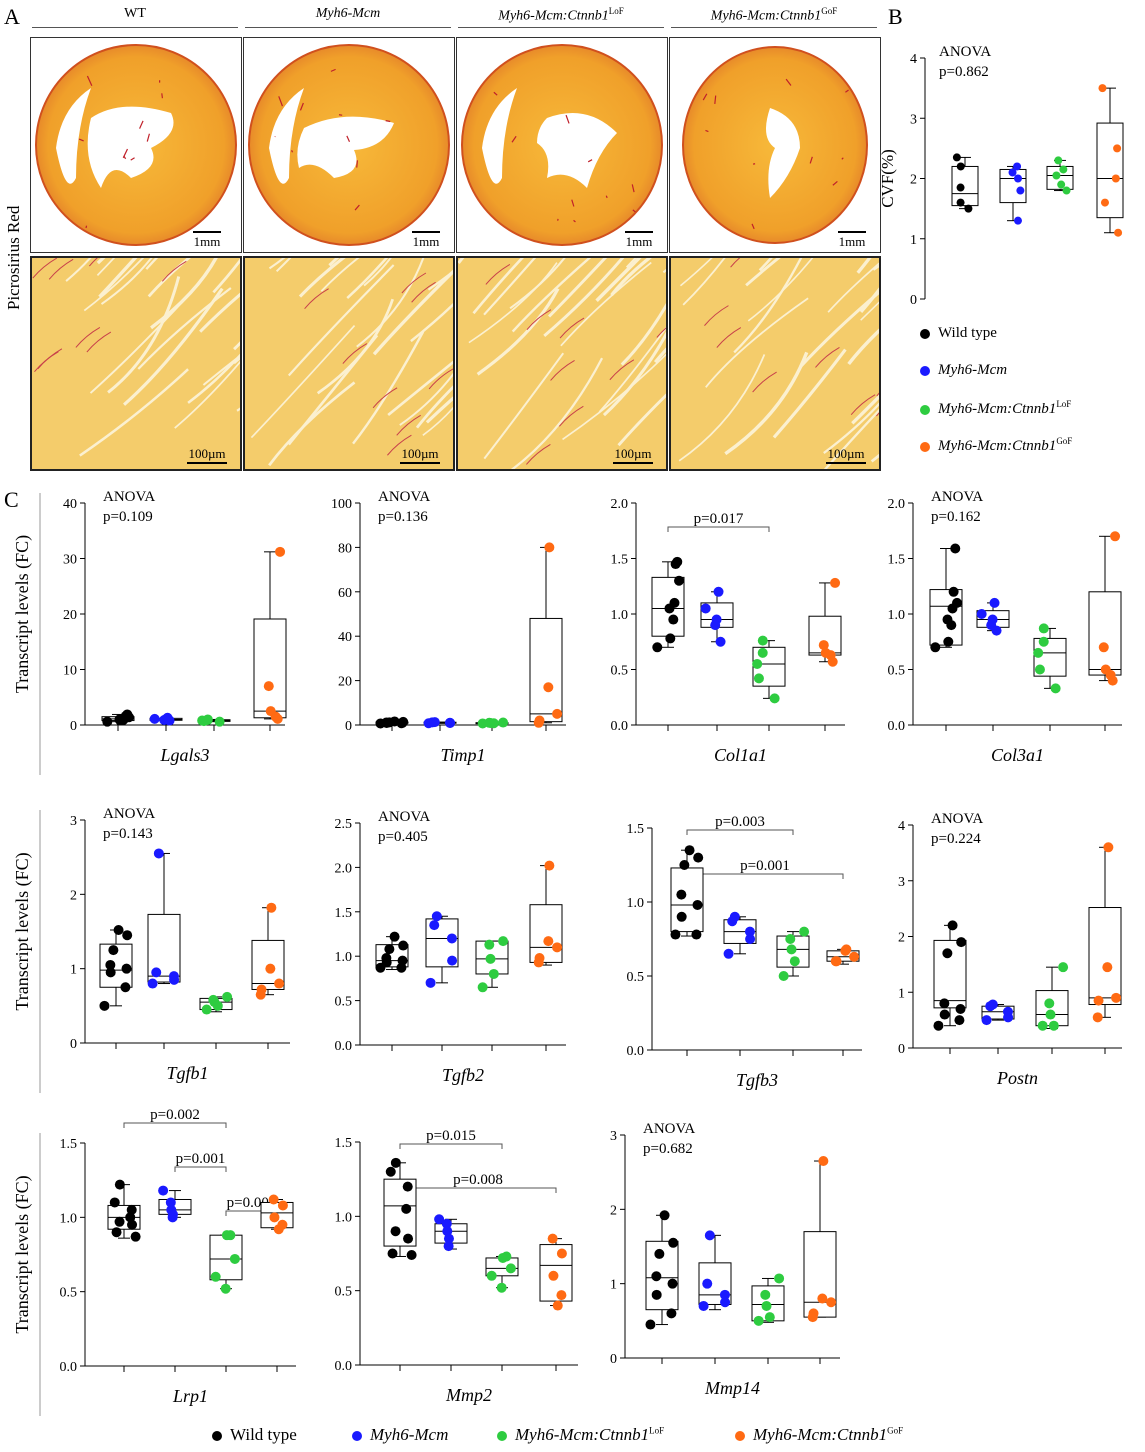 Image resolution: width=1145 pixels, height=1452 pixels. Describe the element at coordinates (897, 504) in the screenshot. I see `y-tick-label: 2.0` at that location.